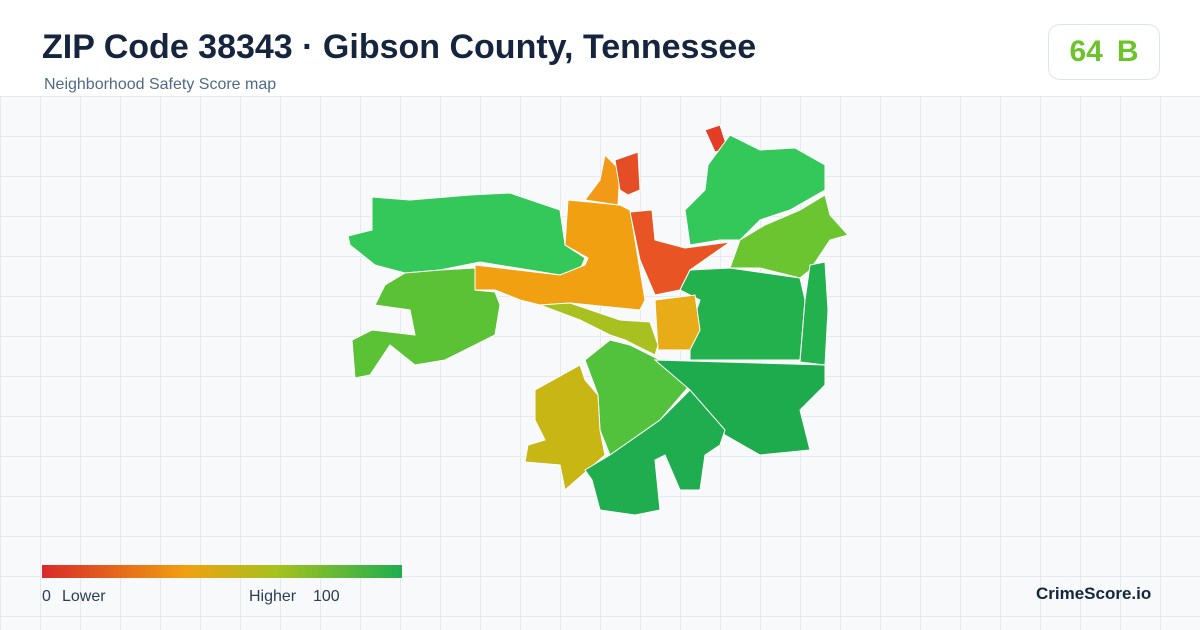  I want to click on score-value: 64, so click(1086, 51).